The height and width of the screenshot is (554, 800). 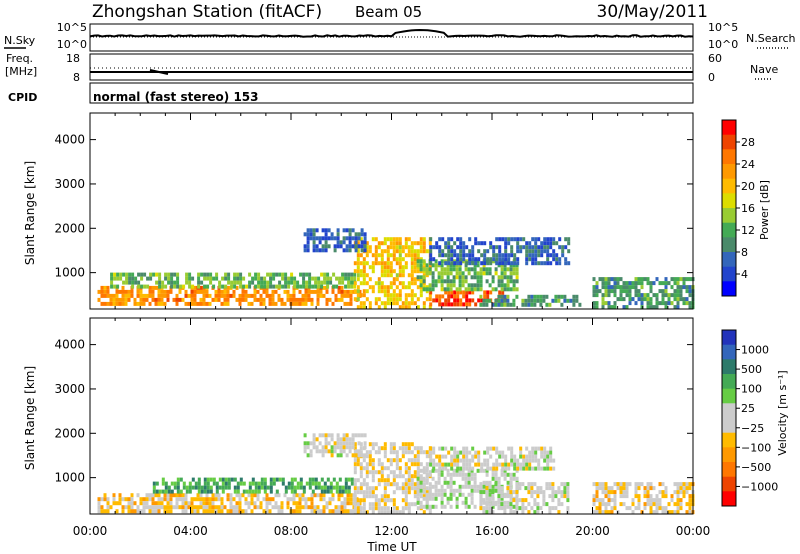 I want to click on beam-title: Beam 05, so click(x=388, y=12).